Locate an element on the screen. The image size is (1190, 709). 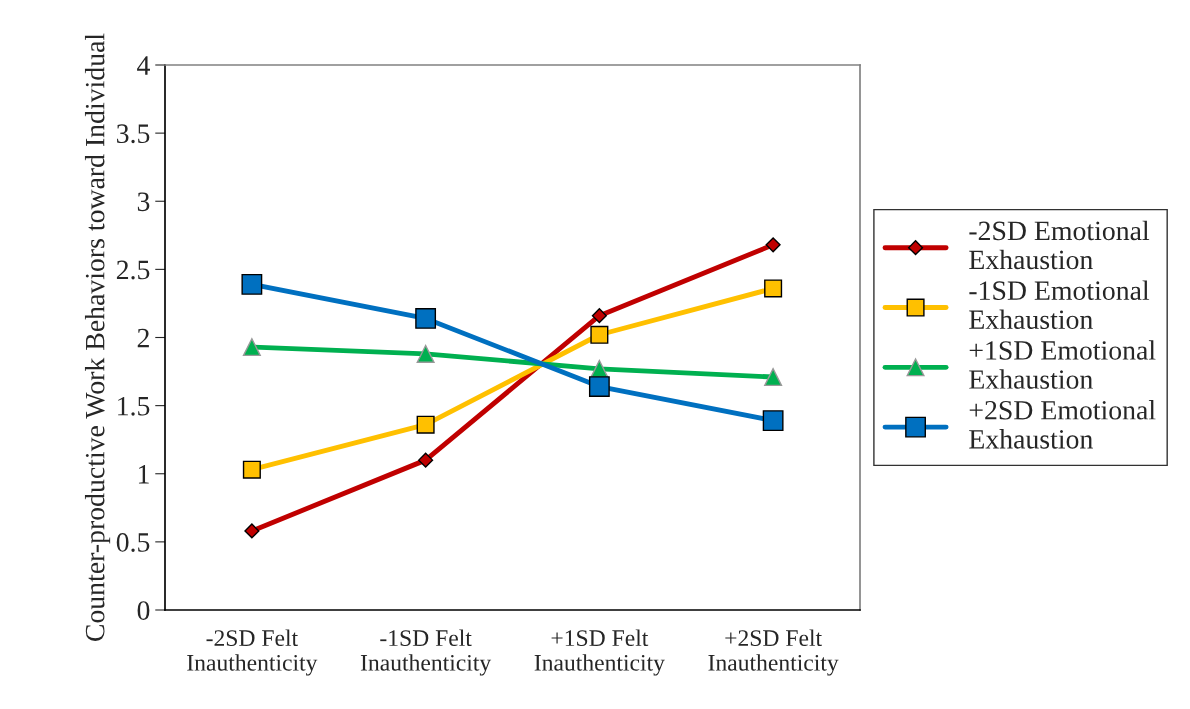
y-tick-label: 3 is located at coordinates (143, 202).